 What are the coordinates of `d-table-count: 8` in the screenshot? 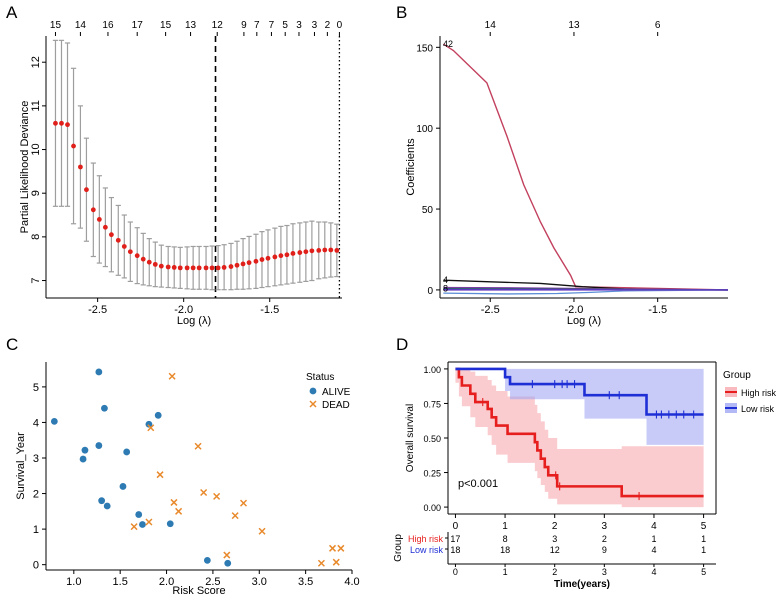 It's located at (505, 539).